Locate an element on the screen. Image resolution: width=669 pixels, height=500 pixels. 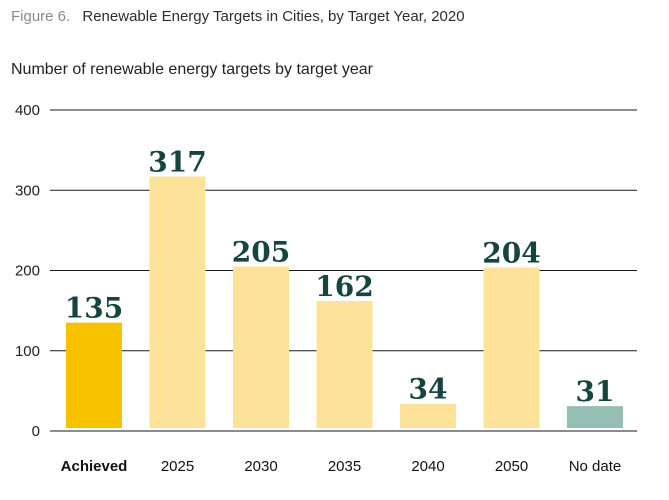
data-label: 317 is located at coordinates (177, 162).